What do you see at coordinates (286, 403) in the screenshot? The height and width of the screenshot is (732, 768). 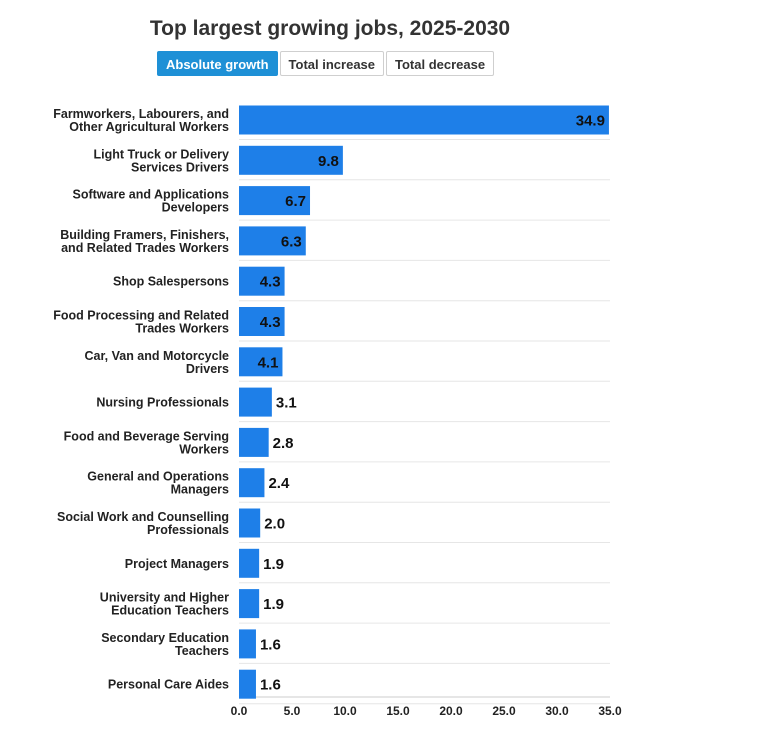 I see `data-label: 3.1` at bounding box center [286, 403].